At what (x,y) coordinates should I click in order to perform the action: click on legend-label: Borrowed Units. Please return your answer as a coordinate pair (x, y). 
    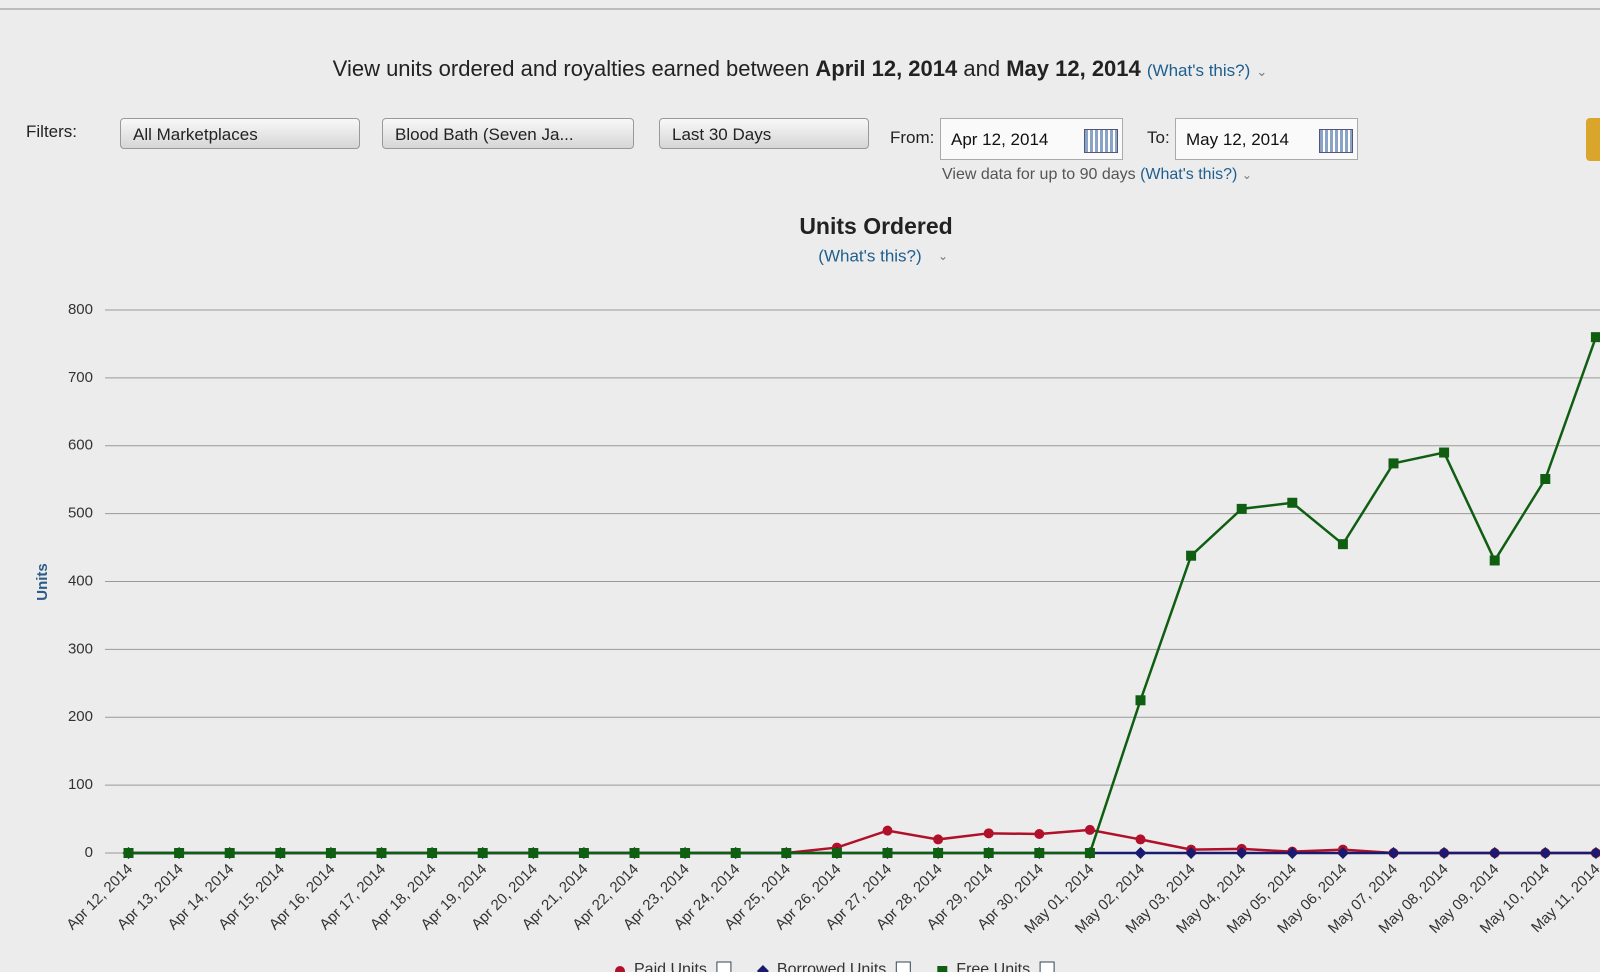
    Looking at the image, I should click on (831, 966).